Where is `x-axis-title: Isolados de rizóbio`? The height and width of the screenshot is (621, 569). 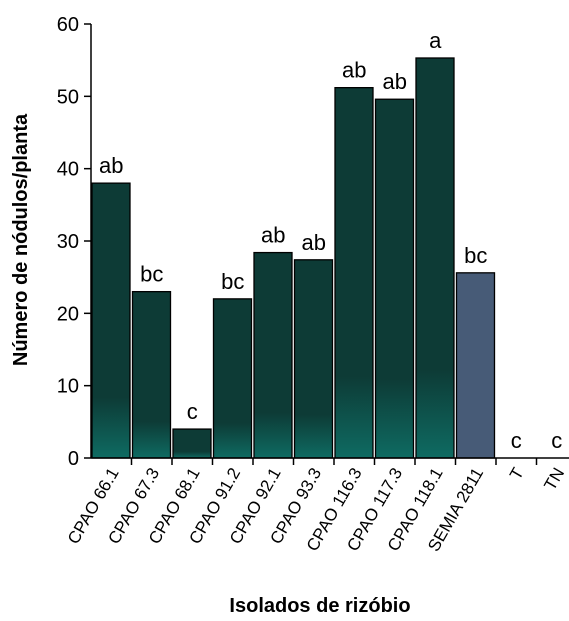 x-axis-title: Isolados de rizóbio is located at coordinates (319, 606).